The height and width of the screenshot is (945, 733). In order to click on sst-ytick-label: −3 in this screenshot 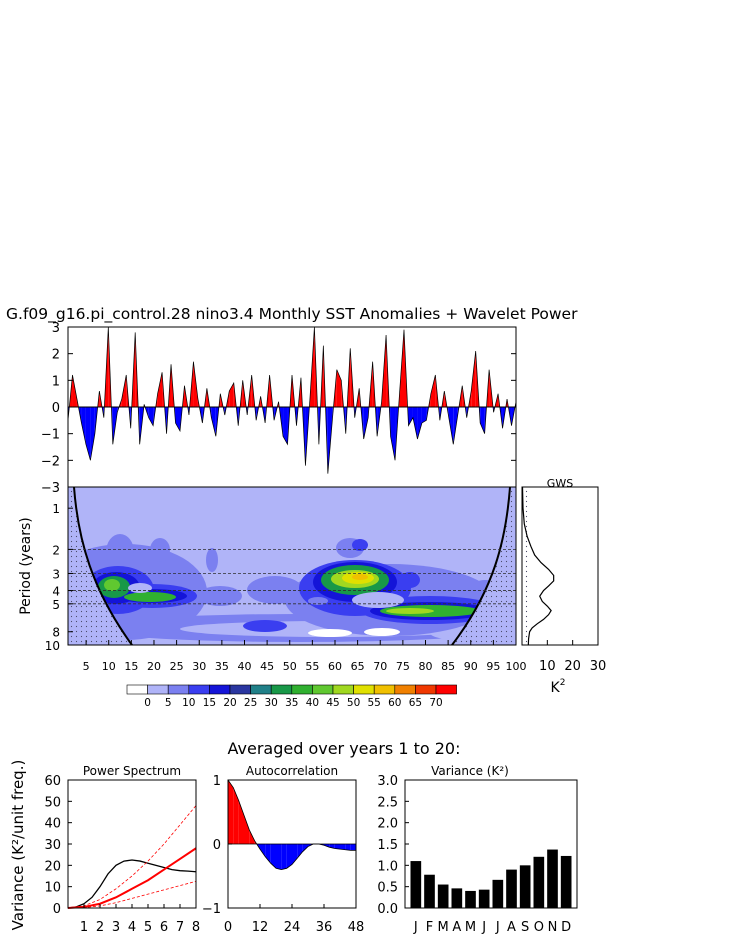, I will do `click(50, 488)`.